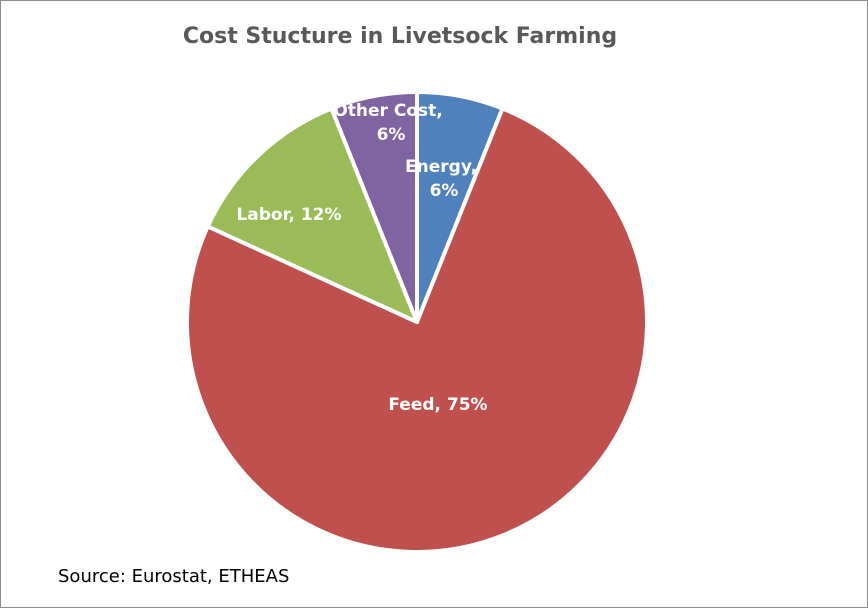 The width and height of the screenshot is (868, 608). Describe the element at coordinates (444, 179) in the screenshot. I see `data-label: Energy, 6%` at that location.